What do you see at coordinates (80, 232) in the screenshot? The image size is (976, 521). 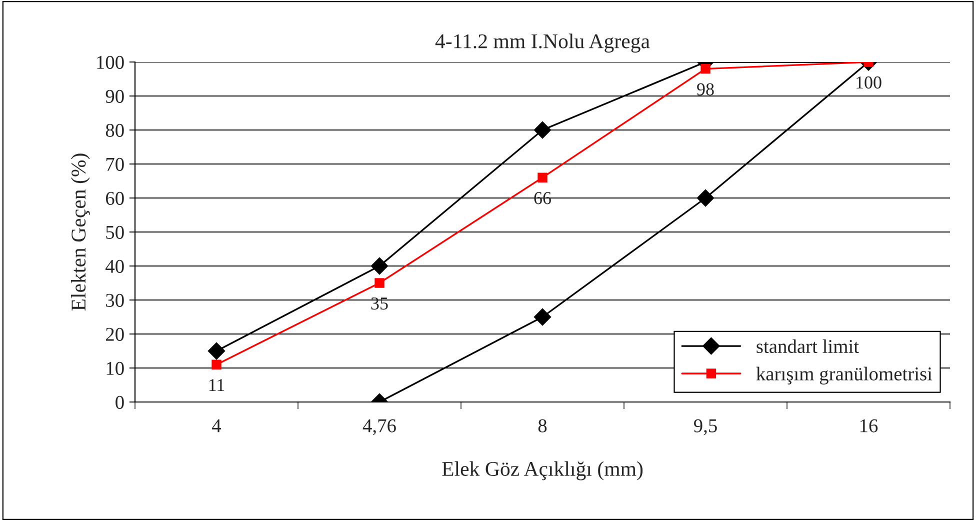 I see `y-axis-title: Elekten Geçen (%)` at bounding box center [80, 232].